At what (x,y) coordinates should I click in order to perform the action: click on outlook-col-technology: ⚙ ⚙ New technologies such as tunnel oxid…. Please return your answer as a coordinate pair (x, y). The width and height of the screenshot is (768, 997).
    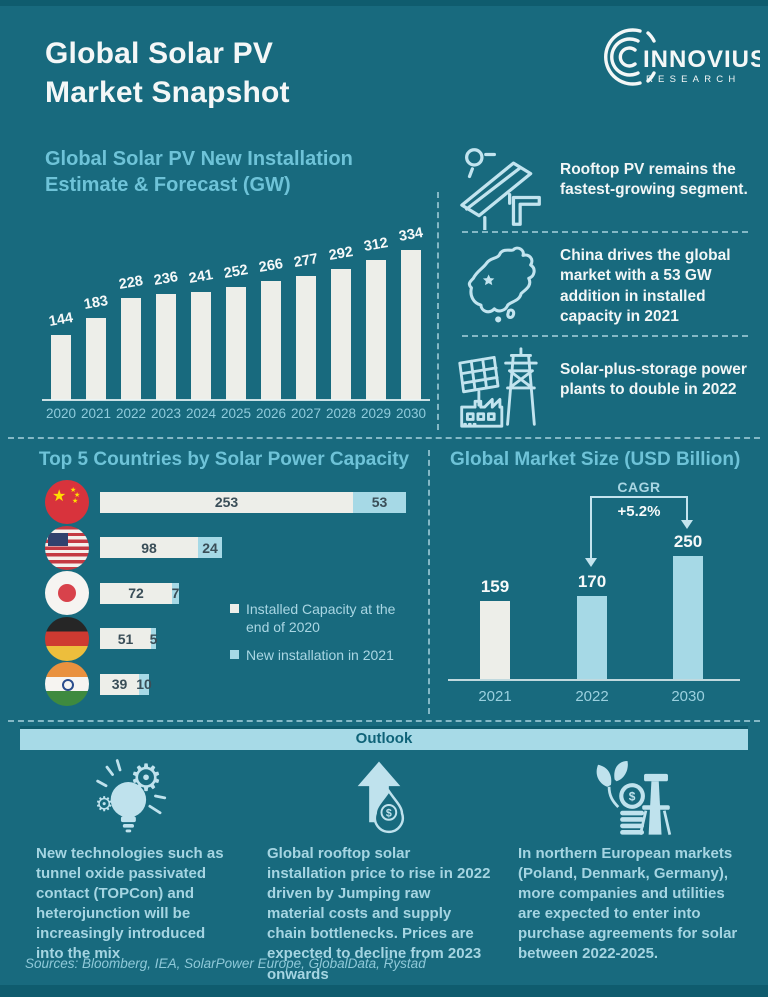
    Looking at the image, I should click on (126, 869).